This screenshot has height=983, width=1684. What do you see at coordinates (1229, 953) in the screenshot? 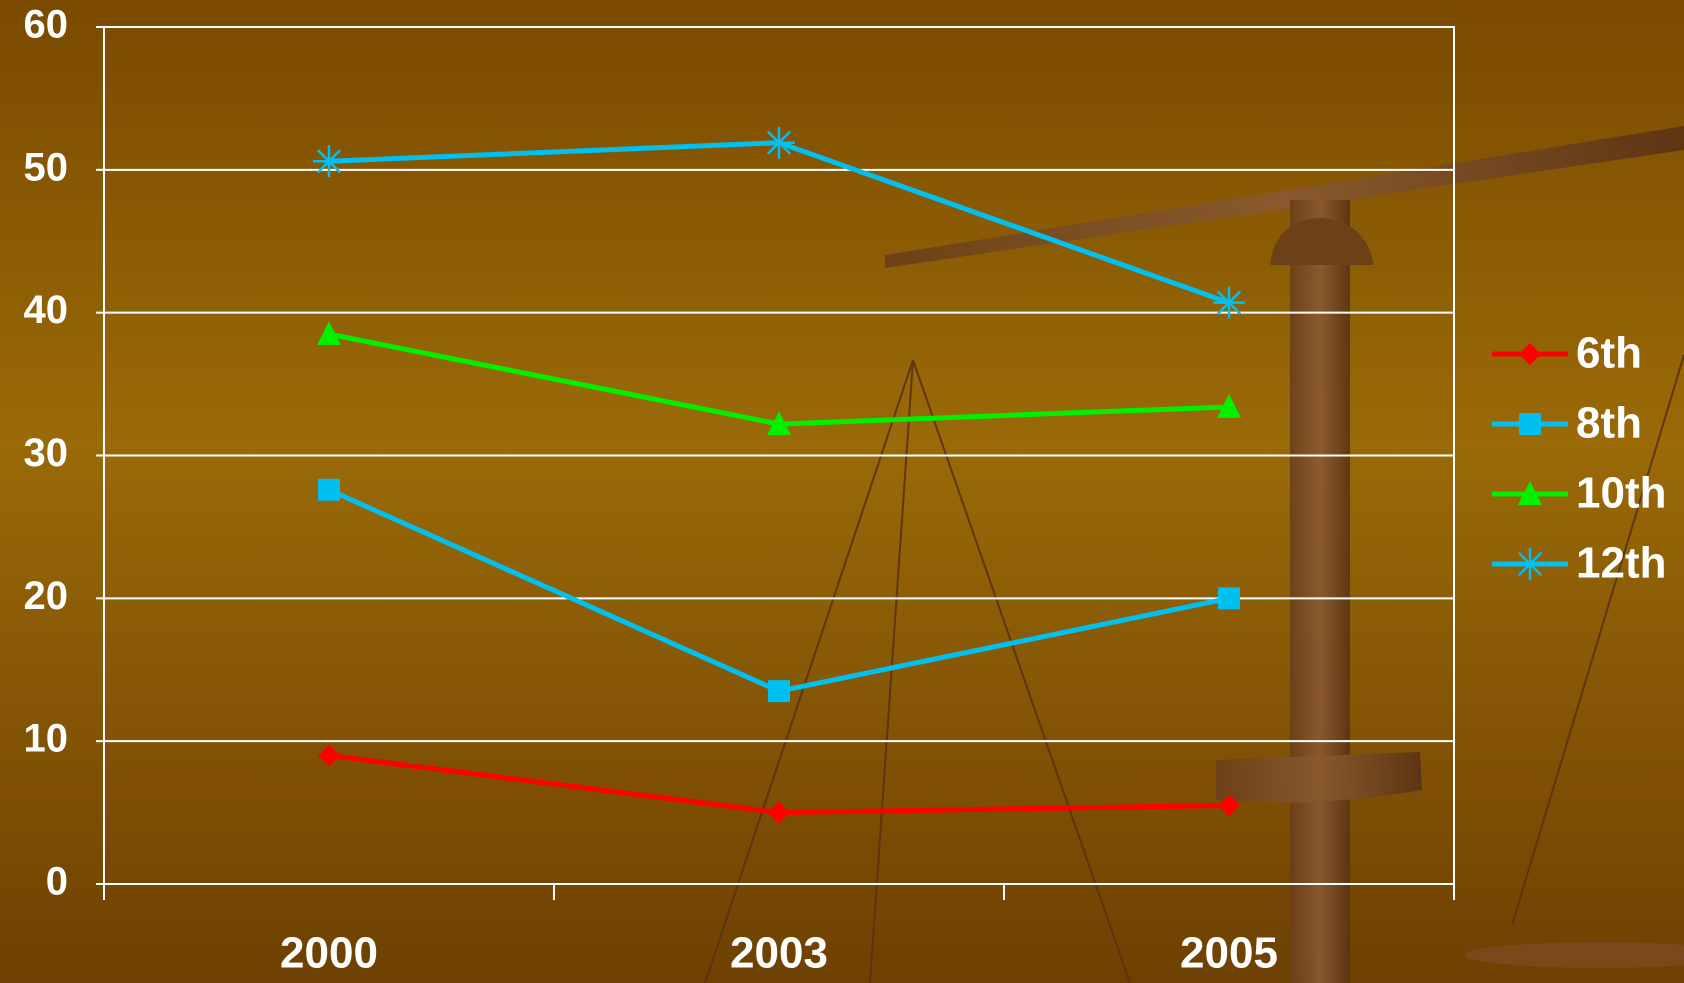
I see `x-tick-label: 2005` at bounding box center [1229, 953].